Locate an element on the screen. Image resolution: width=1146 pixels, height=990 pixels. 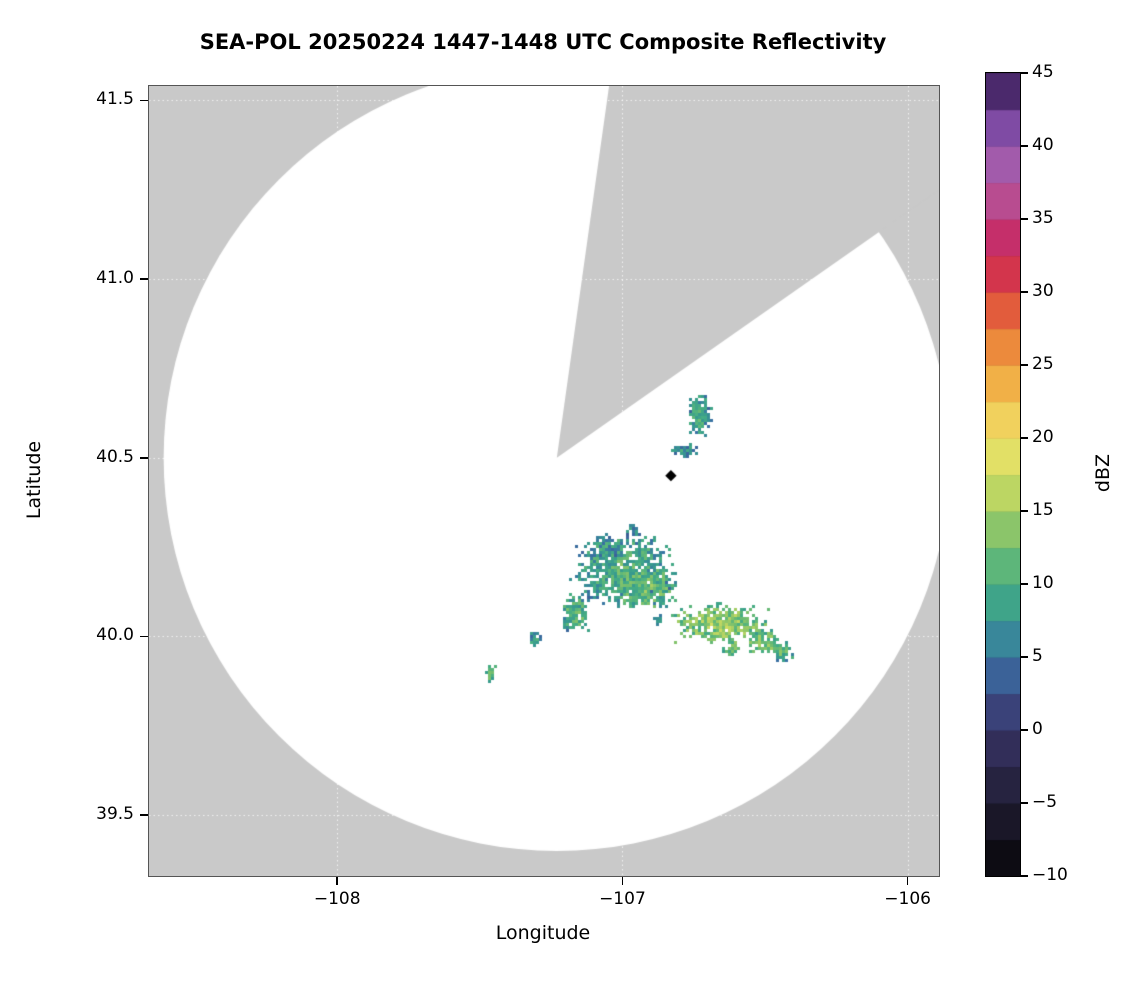
colorbar-tick-label: −10 is located at coordinates (1050, 875).